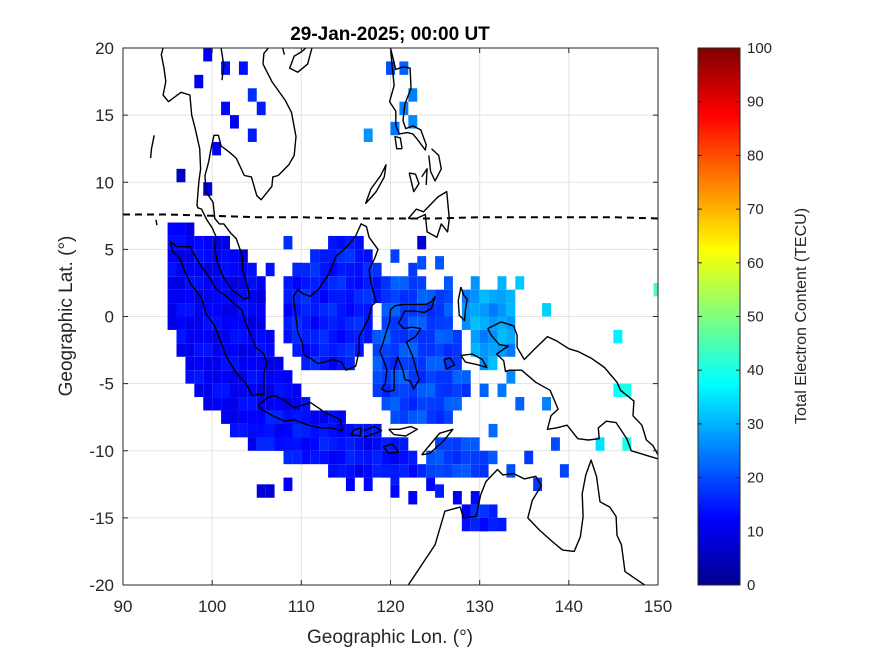 The height and width of the screenshot is (656, 875). I want to click on colorbar-tick-label: 100, so click(759, 48).